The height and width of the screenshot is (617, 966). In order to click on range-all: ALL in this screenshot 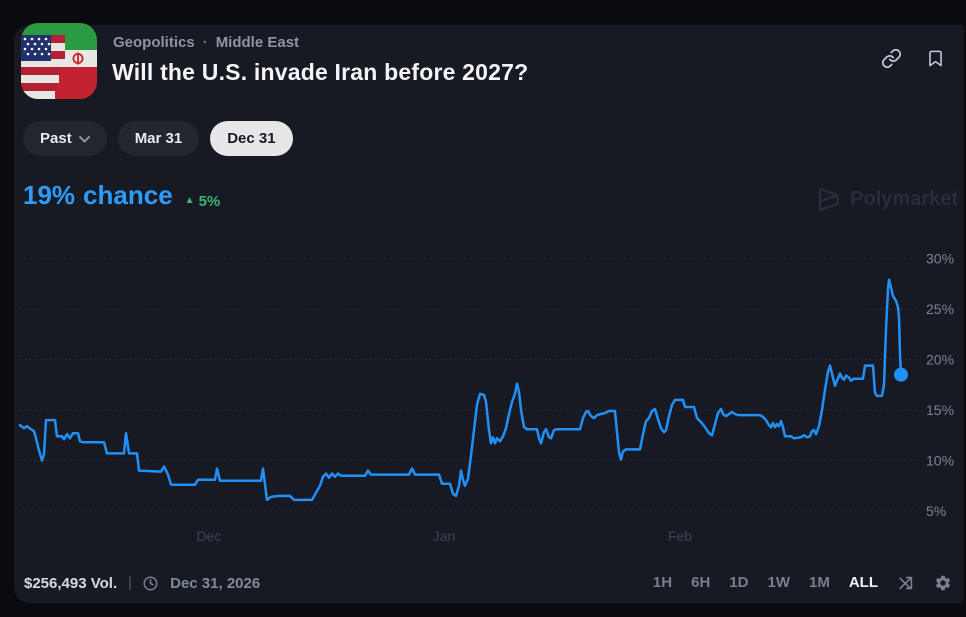, I will do `click(863, 582)`.